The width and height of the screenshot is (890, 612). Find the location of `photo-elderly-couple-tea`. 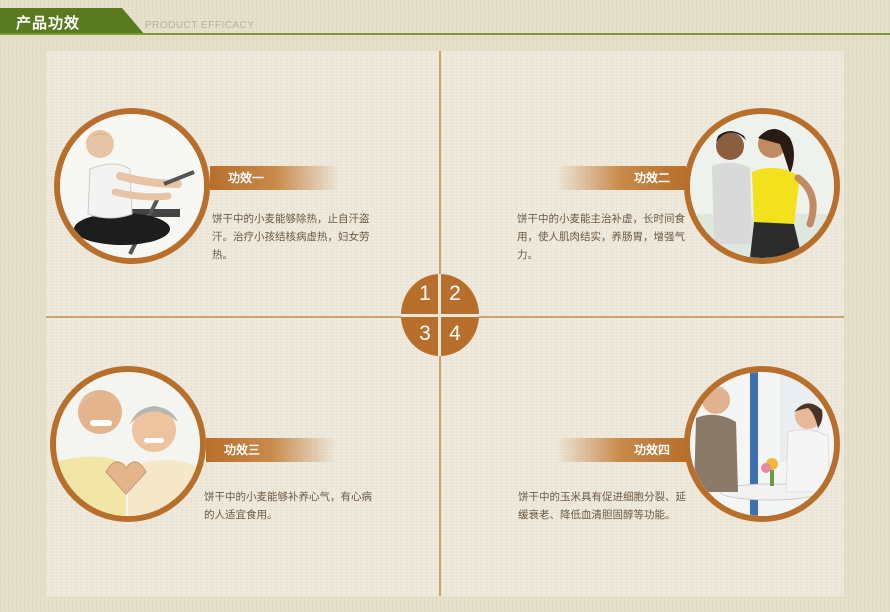

photo-elderly-couple-tea is located at coordinates (762, 444).